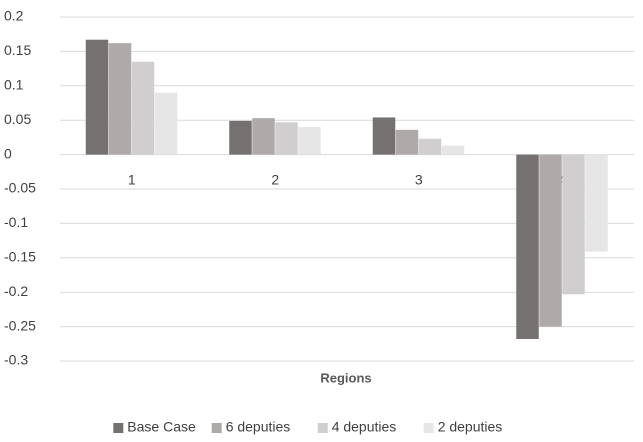  Describe the element at coordinates (17, 50) in the screenshot. I see `y-tick-label: 0.15` at that location.